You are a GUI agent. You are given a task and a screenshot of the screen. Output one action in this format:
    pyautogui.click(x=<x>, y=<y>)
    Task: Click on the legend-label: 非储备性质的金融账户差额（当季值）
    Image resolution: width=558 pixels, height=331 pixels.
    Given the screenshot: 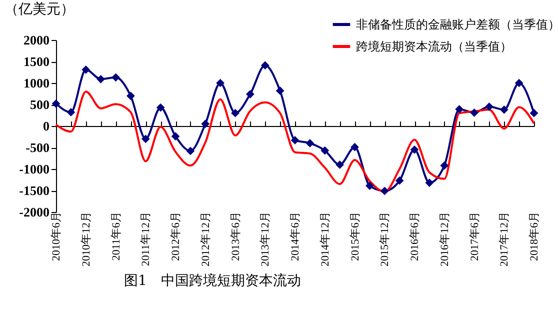 What is the action you would take?
    pyautogui.click(x=457, y=25)
    